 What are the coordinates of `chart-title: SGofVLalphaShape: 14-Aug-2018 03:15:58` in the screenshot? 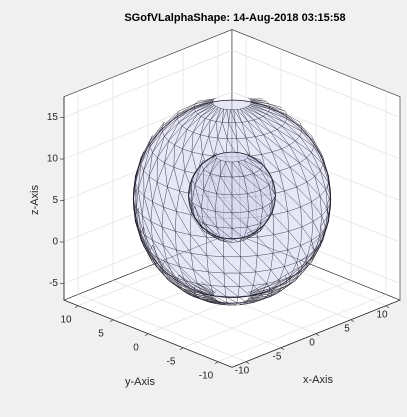 It's located at (234, 18).